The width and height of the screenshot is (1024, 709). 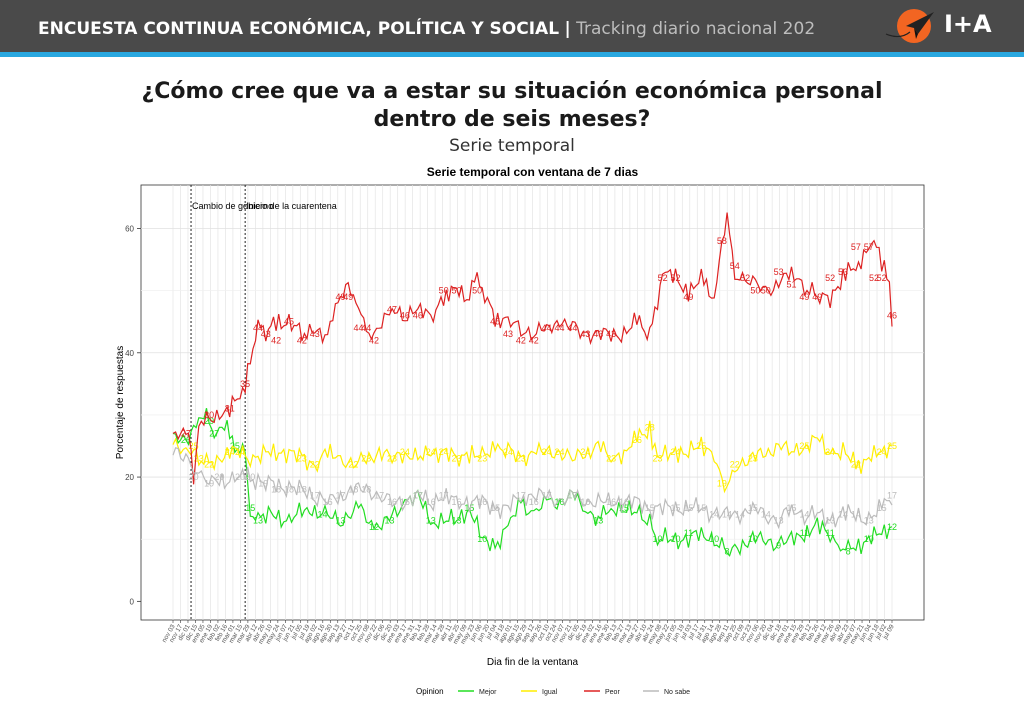 I want to click on data-label: 8, so click(x=727, y=552).